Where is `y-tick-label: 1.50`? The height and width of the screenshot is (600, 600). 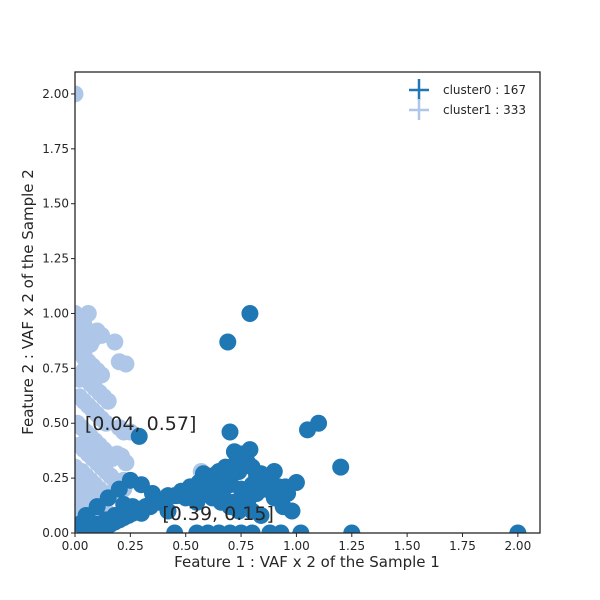 y-tick-label: 1.50 is located at coordinates (55, 204).